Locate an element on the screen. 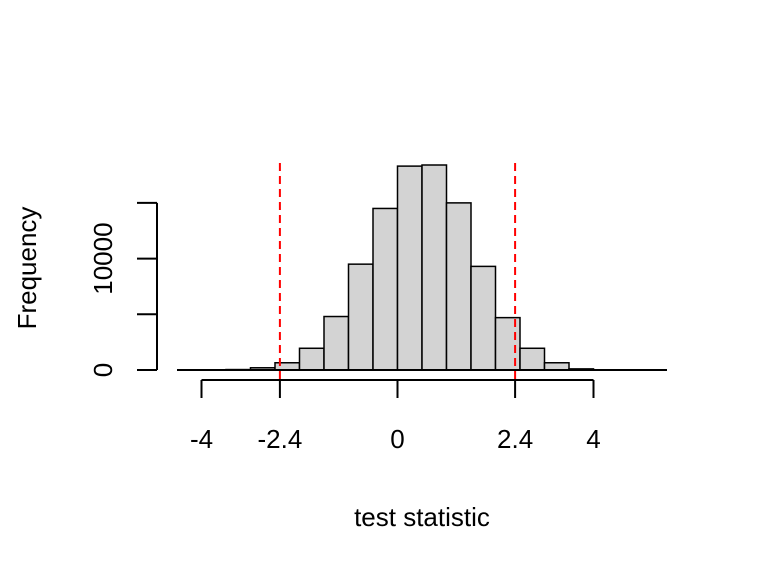 Image resolution: width=768 pixels, height=576 pixels. x-tick-label: 2.4 is located at coordinates (515, 439).